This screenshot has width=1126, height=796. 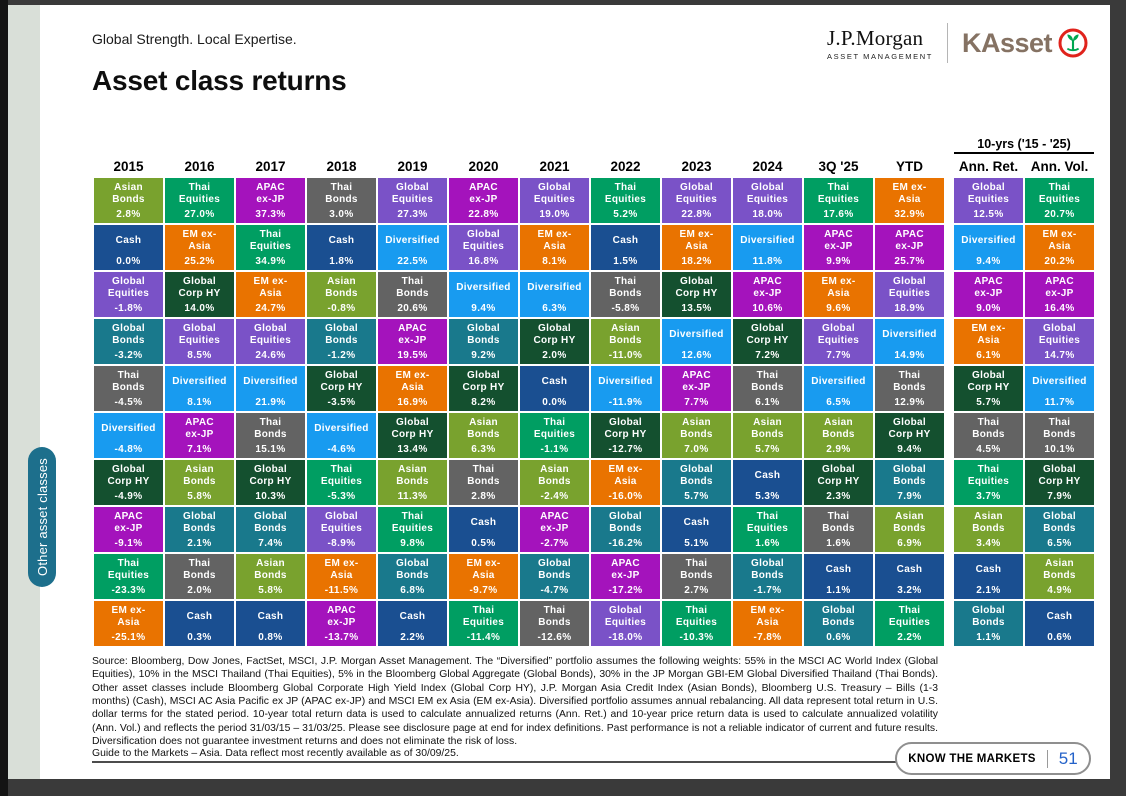 I want to click on return-cell: Diversified 22.5%, so click(x=412, y=247).